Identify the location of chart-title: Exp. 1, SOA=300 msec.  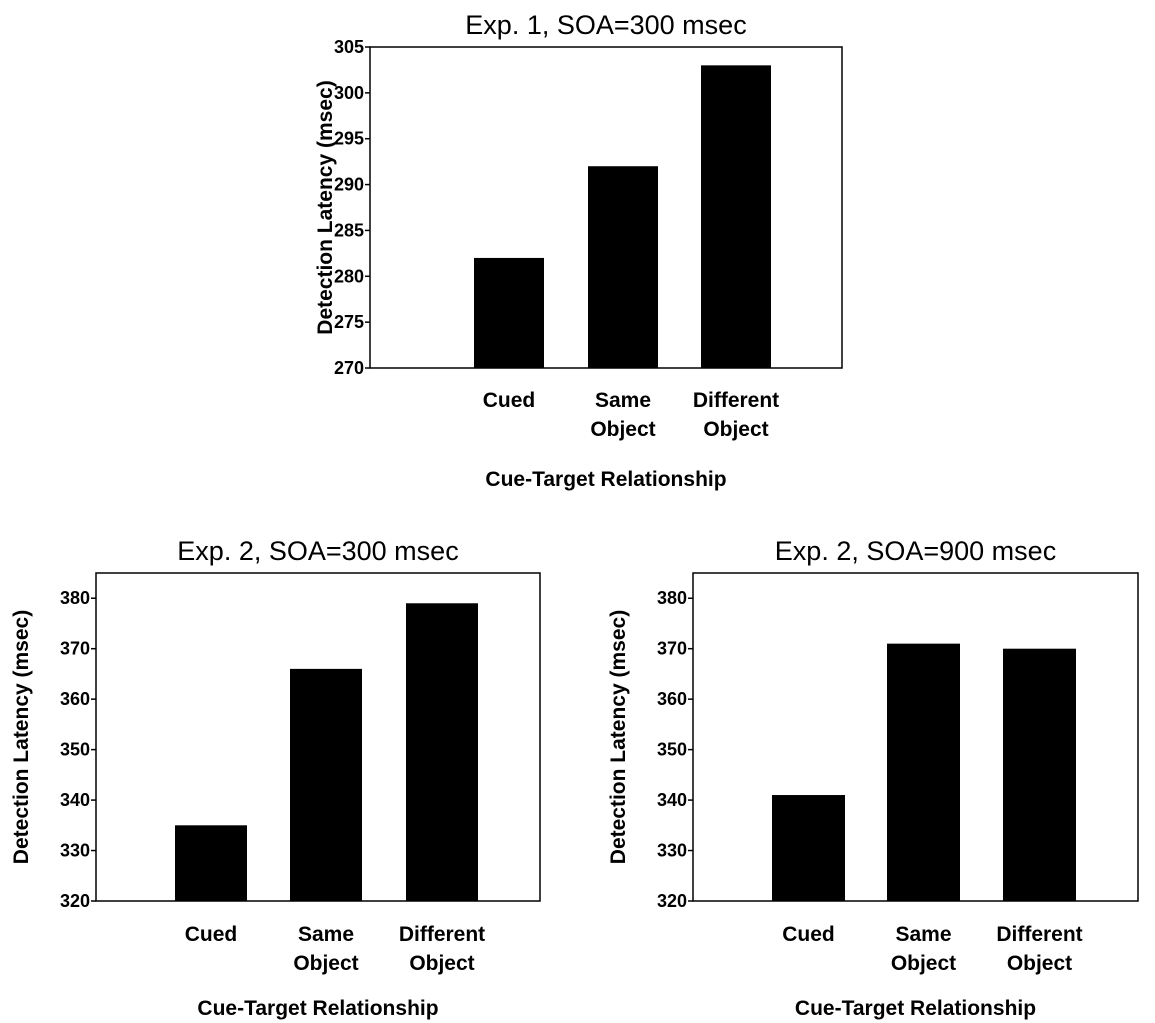
(605, 25).